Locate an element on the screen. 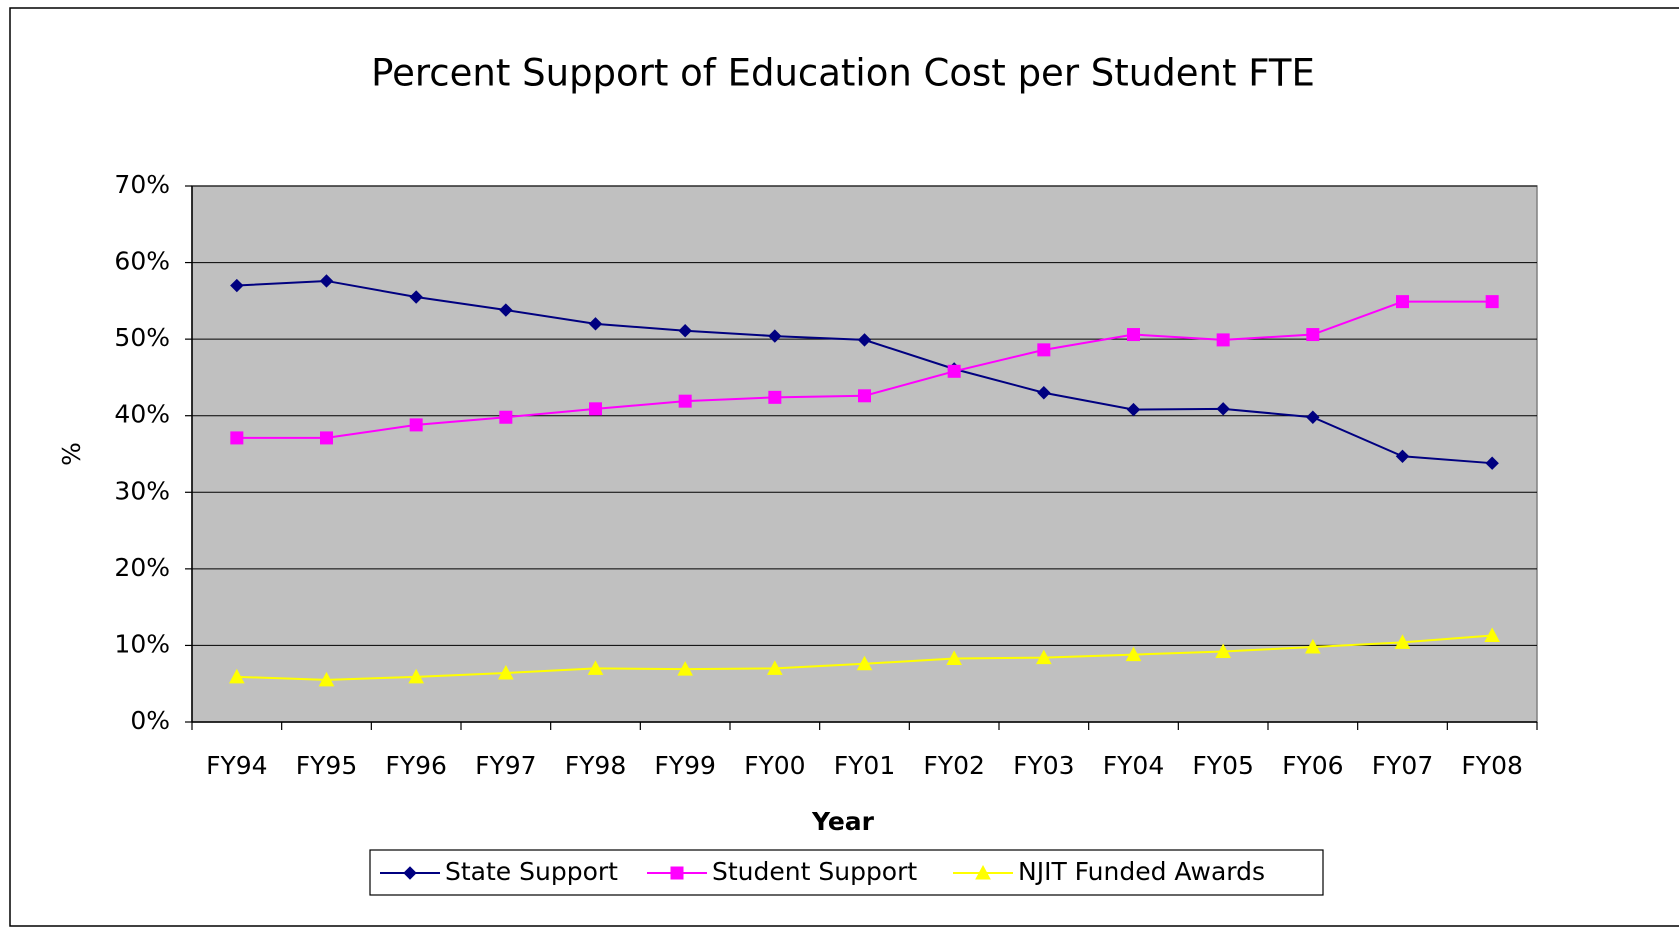 This screenshot has width=1679, height=937. x-tick-label: FY02 is located at coordinates (953, 765).